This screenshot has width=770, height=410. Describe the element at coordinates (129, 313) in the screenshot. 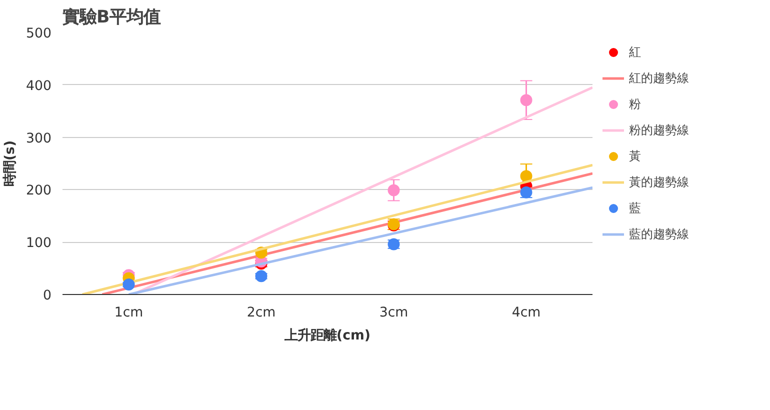

I see `x-tick-label: 1cm` at that location.